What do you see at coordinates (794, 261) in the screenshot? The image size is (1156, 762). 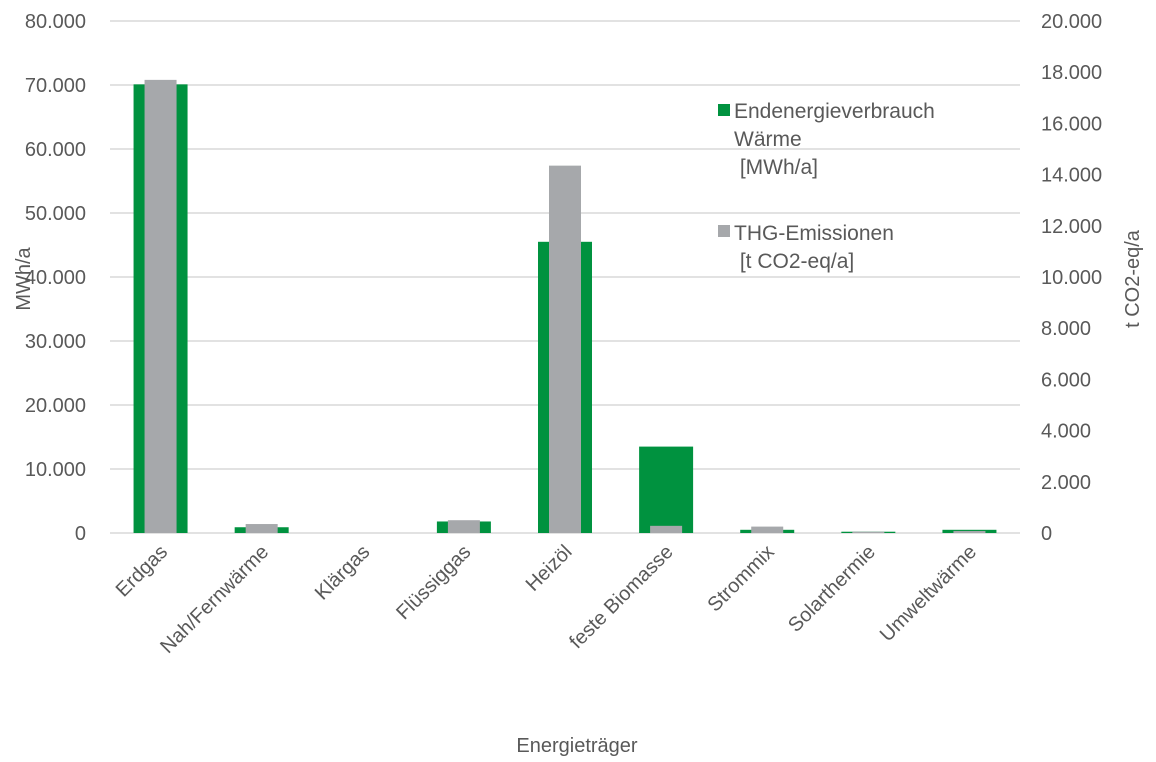 I see `legend-label-emissions: [t CO2-eq/a]` at bounding box center [794, 261].